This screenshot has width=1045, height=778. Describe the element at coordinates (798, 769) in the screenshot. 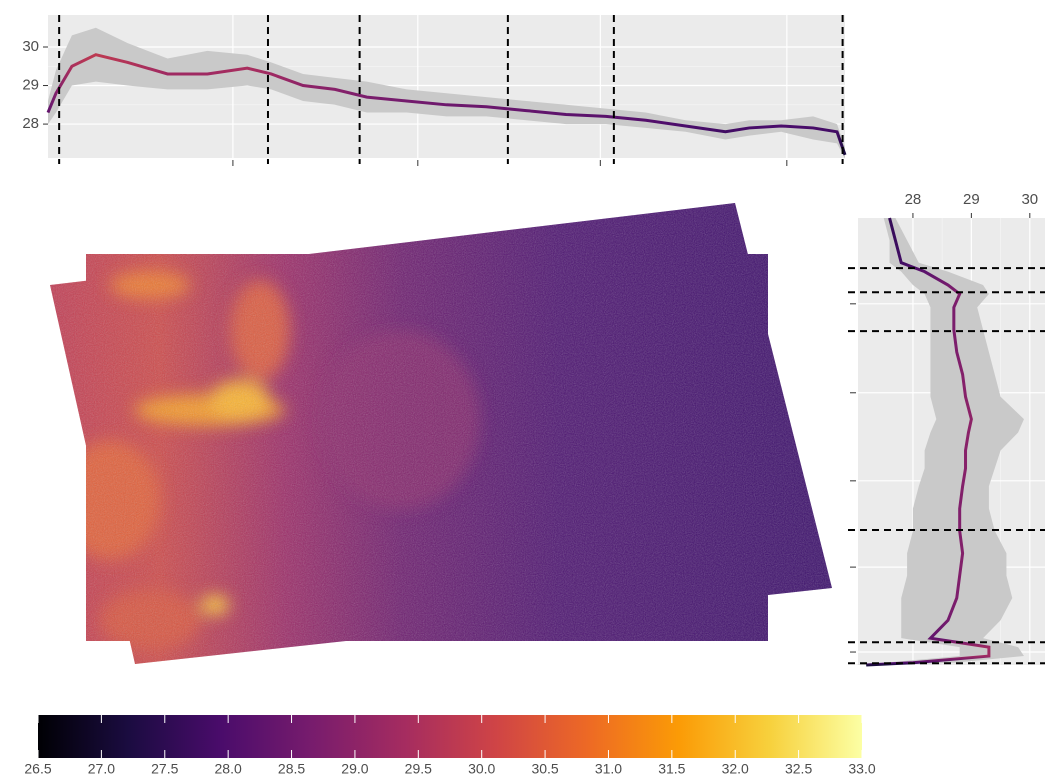

I see `colorbar-label: 32.5` at that location.